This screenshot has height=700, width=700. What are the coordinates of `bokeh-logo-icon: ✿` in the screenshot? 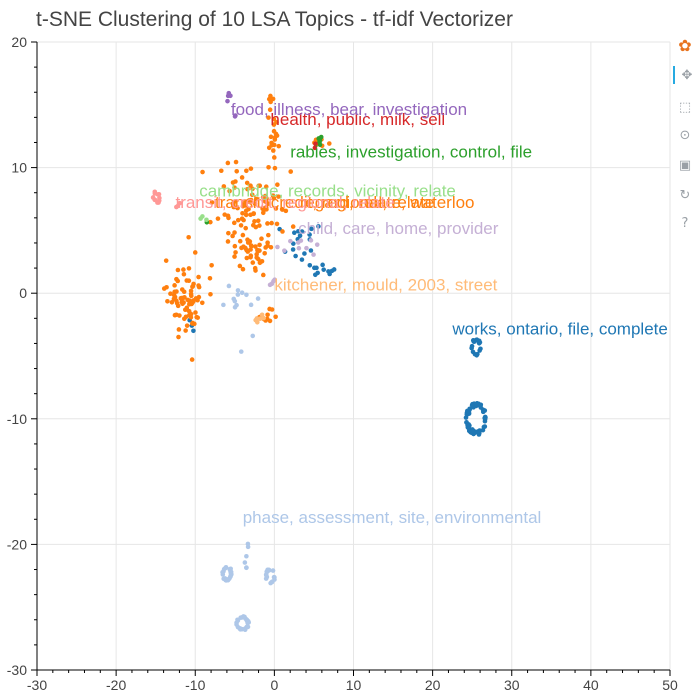 It's located at (685, 45).